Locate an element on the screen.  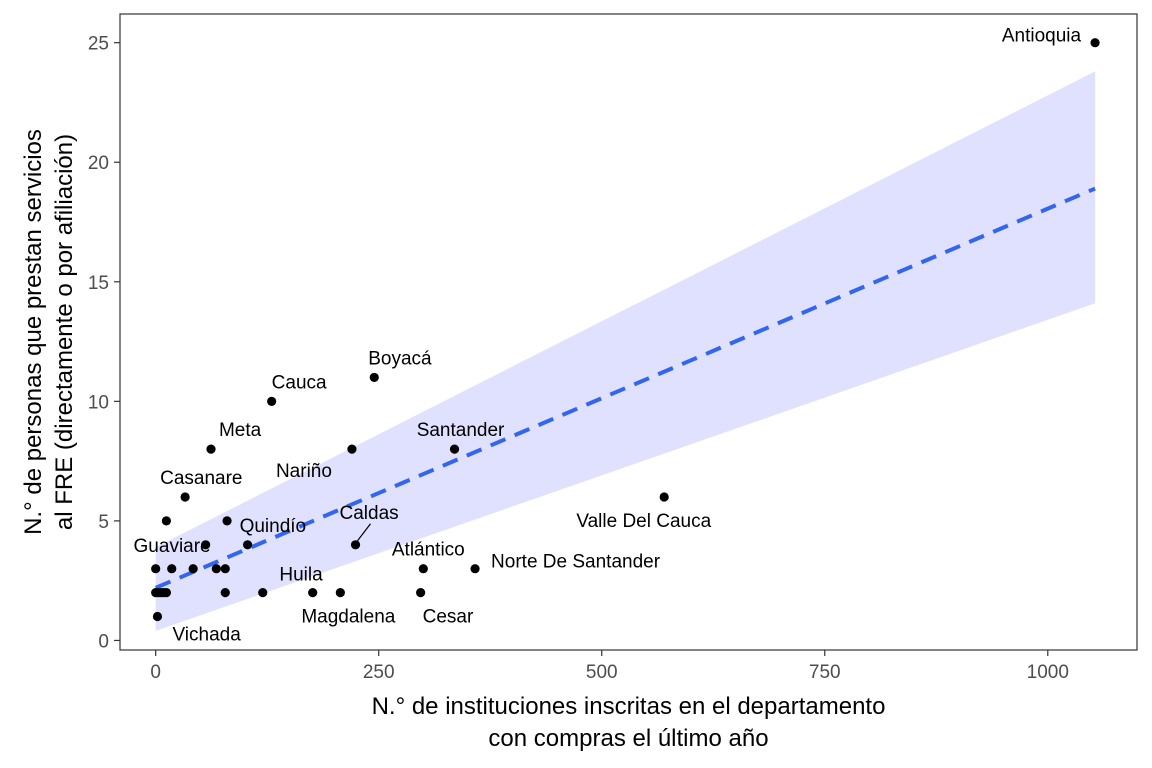
point-label: Magdalena is located at coordinates (348, 617).